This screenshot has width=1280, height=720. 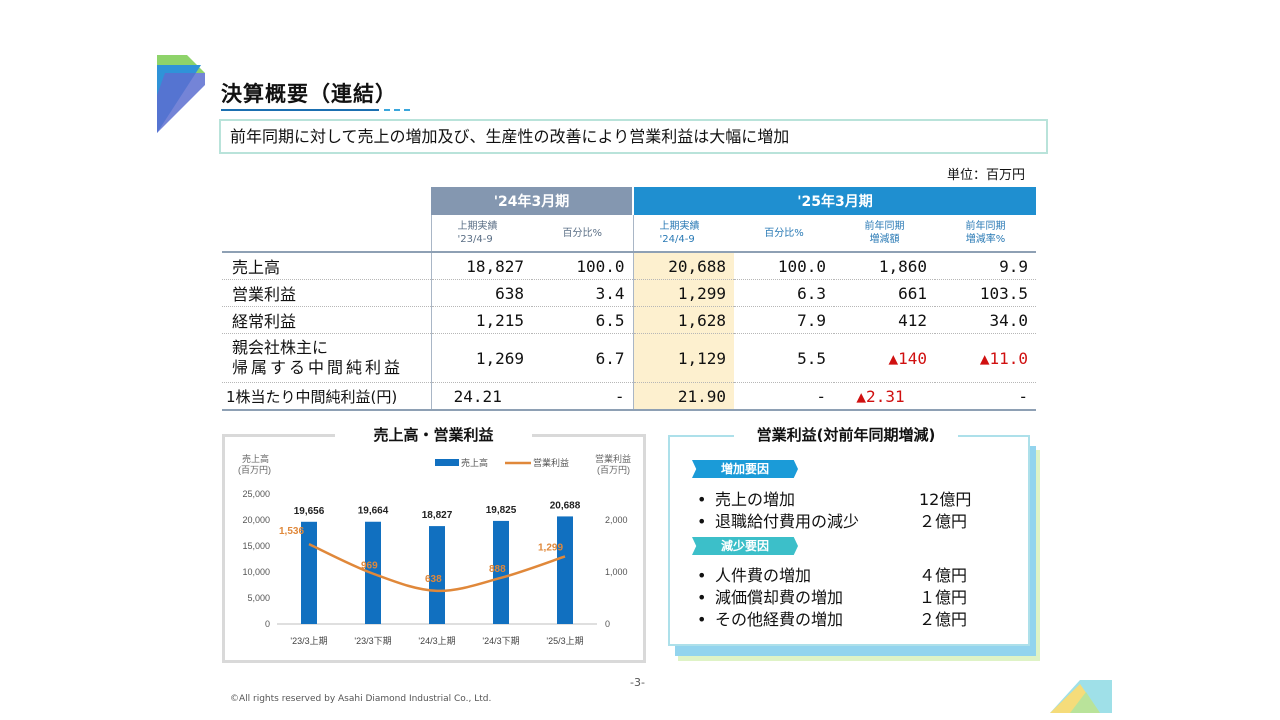 What do you see at coordinates (986, 175) in the screenshot?
I see `unit-label: 単位：百万円` at bounding box center [986, 175].